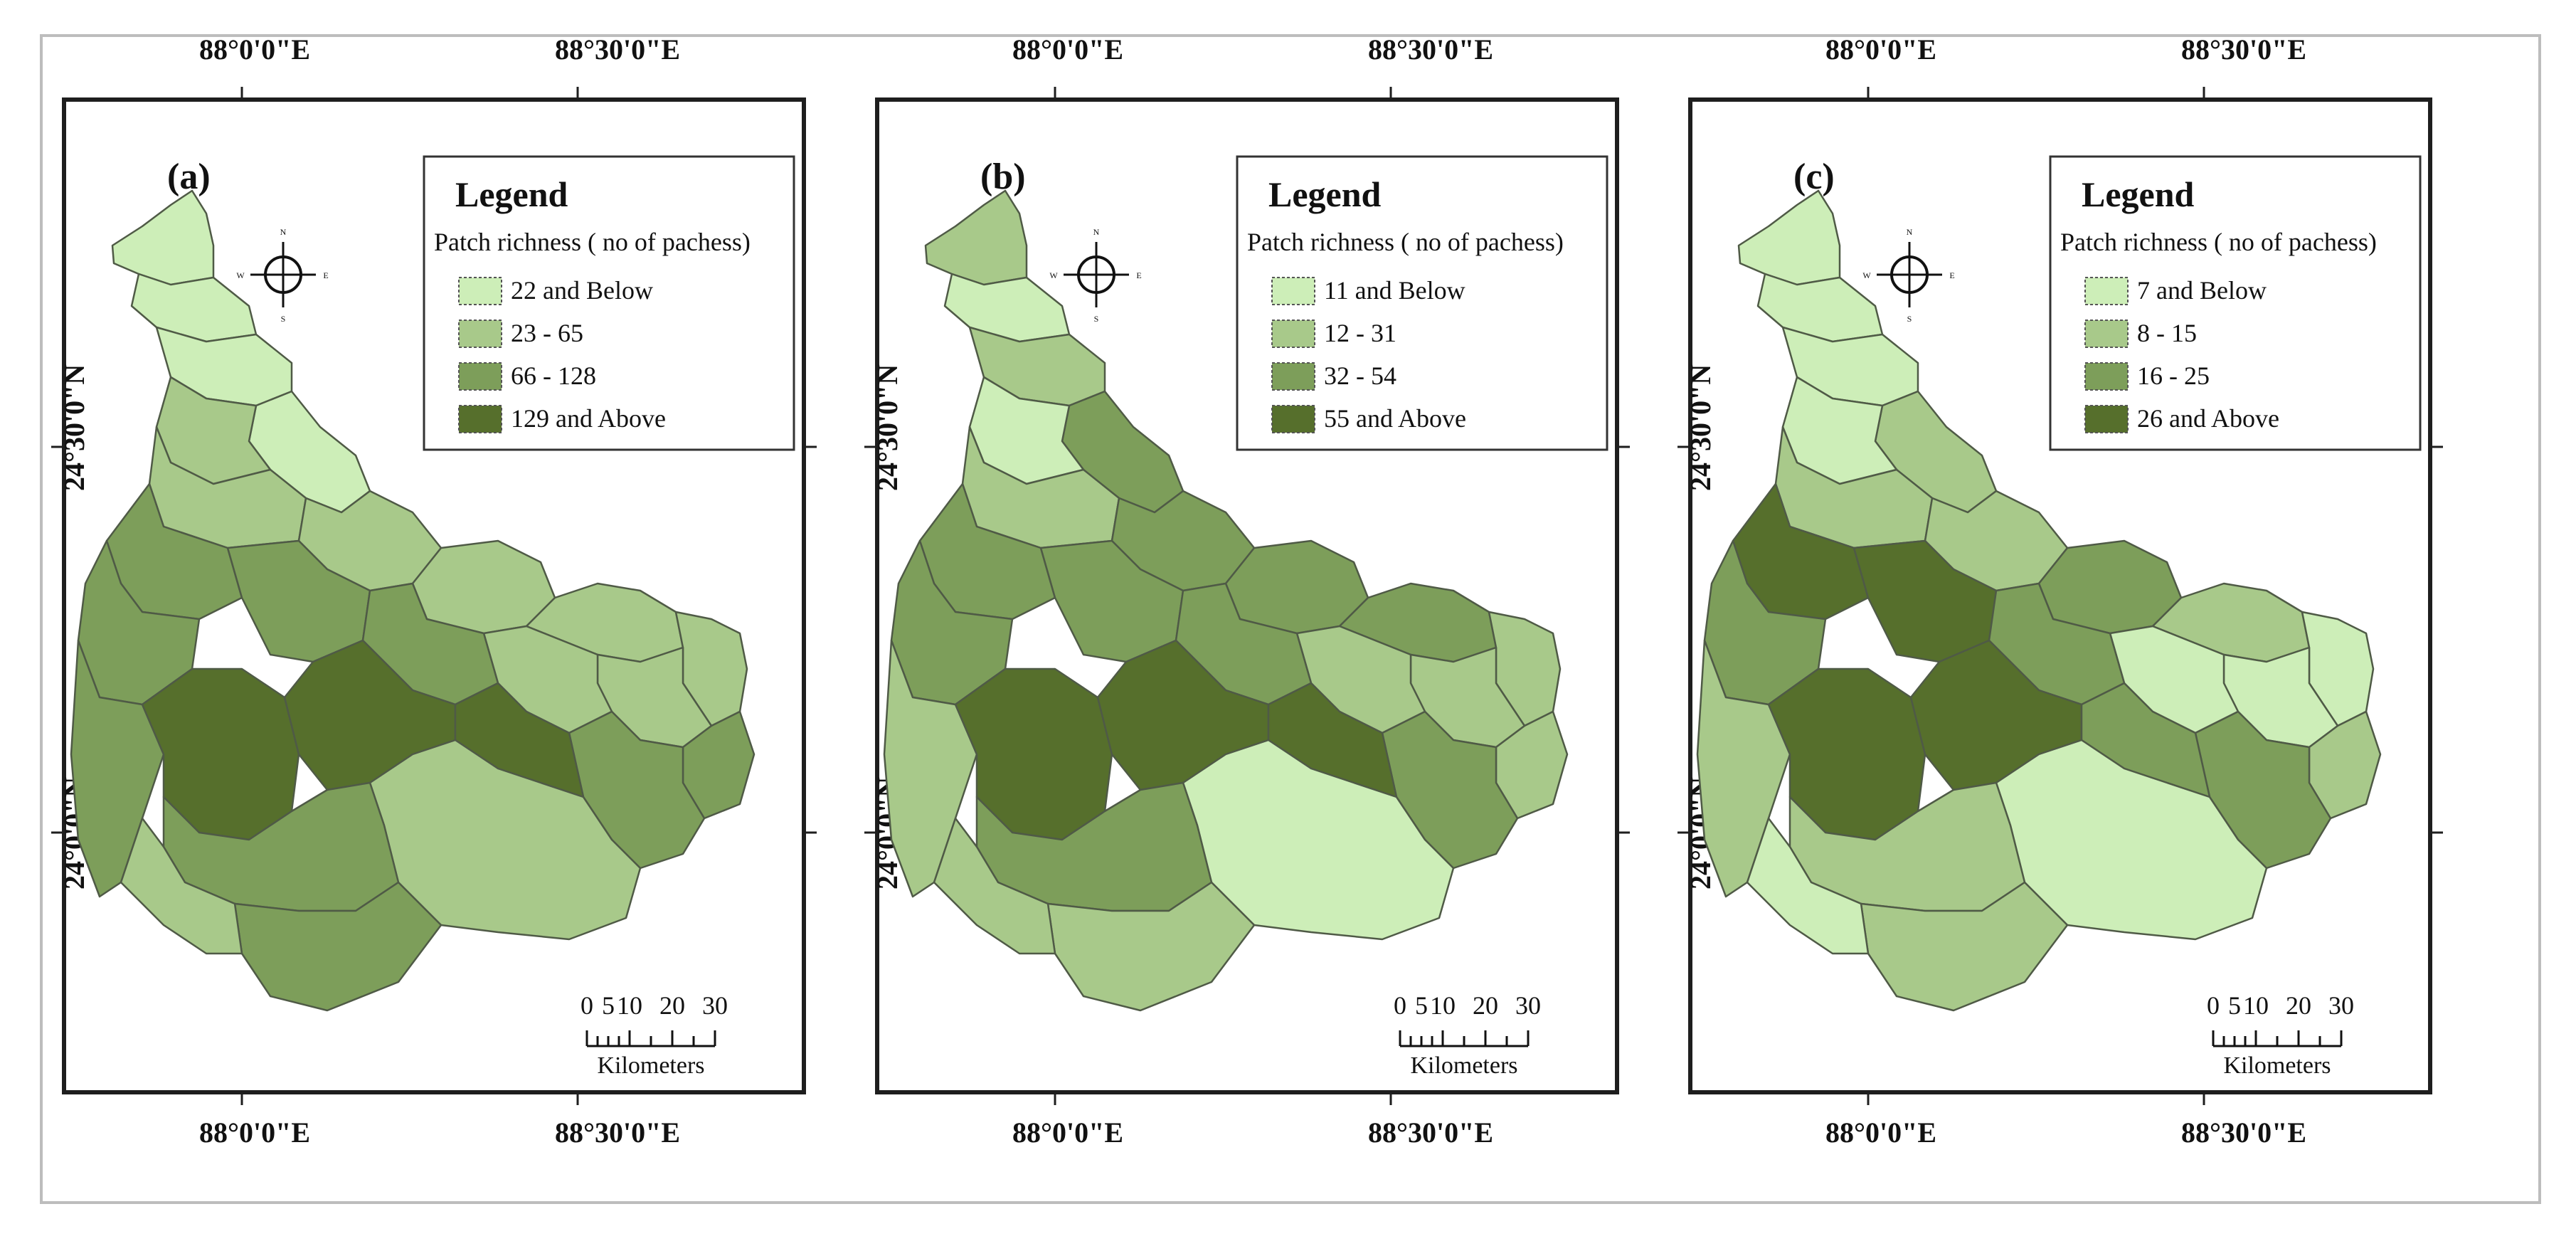  What do you see at coordinates (1395, 418) in the screenshot?
I see `legend-class-4: 55 and Above` at bounding box center [1395, 418].